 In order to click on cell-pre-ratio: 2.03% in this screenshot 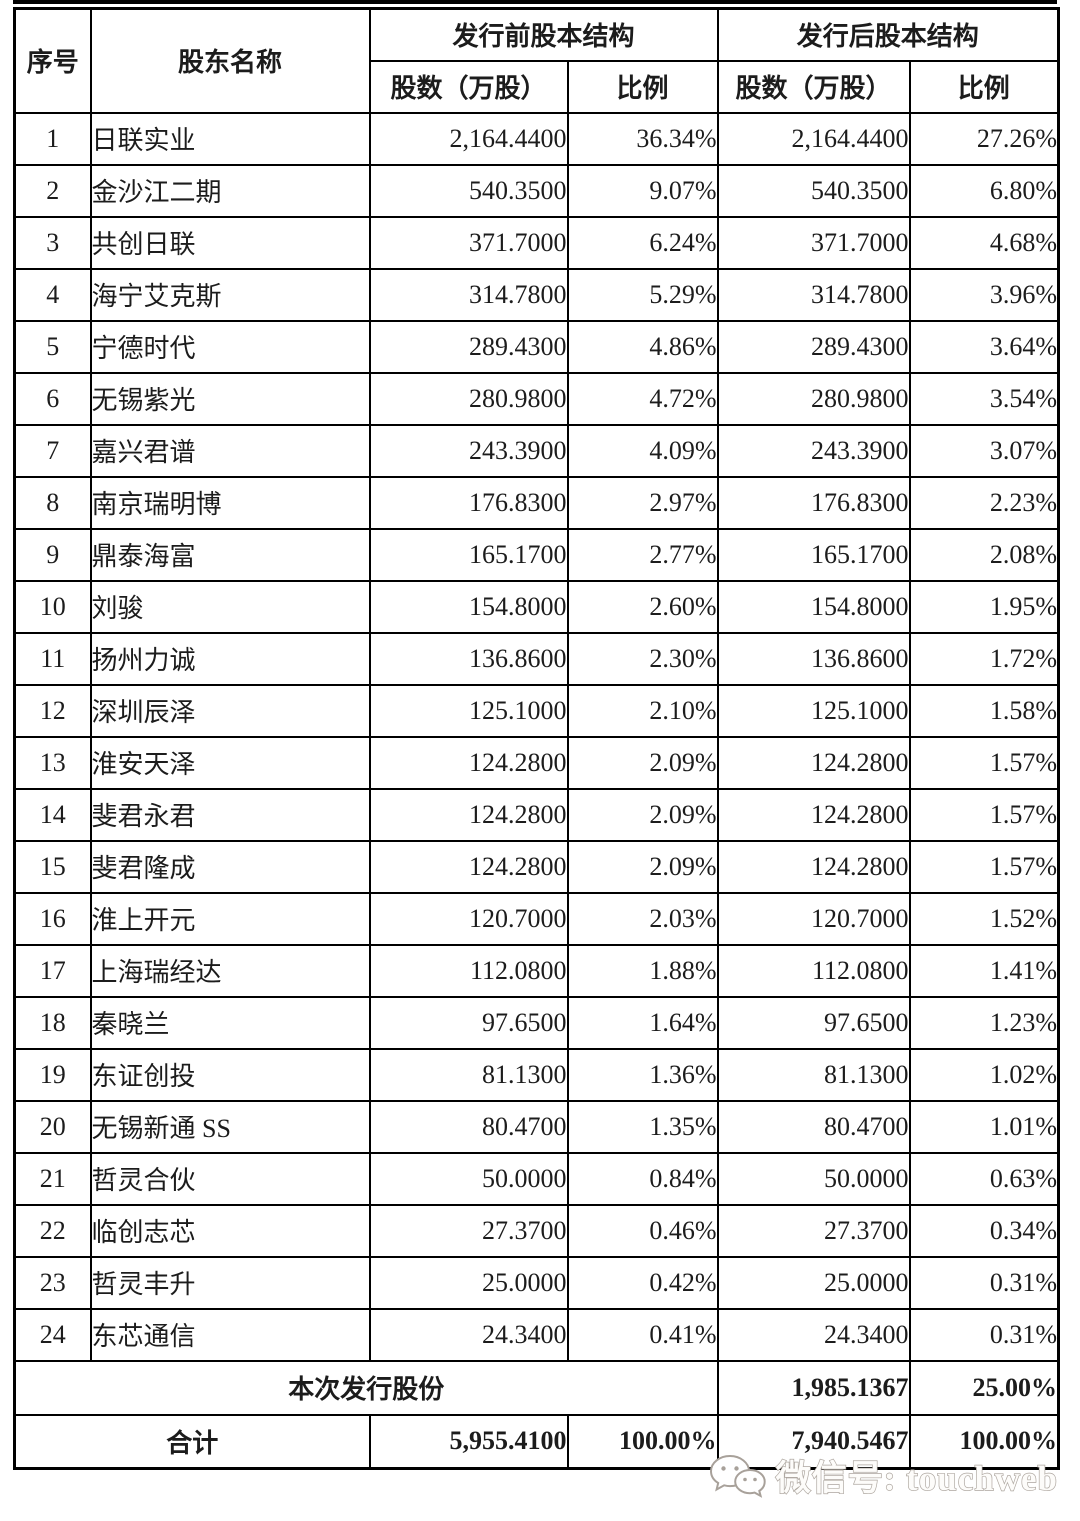, I will do `click(642, 918)`.